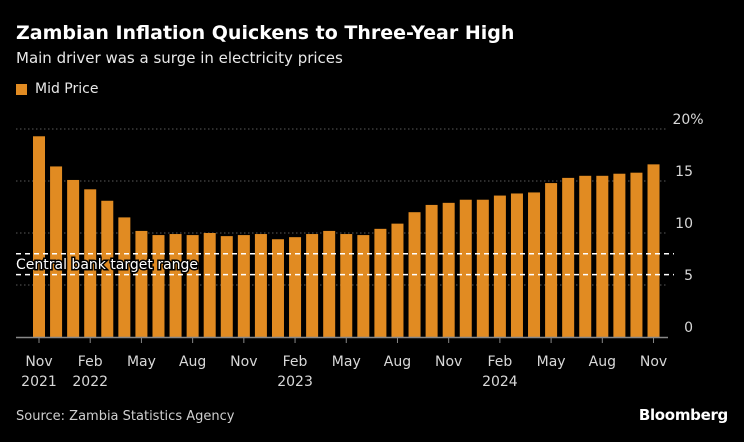 This screenshot has height=442, width=744. I want to click on bar-aug-2024, so click(602, 256).